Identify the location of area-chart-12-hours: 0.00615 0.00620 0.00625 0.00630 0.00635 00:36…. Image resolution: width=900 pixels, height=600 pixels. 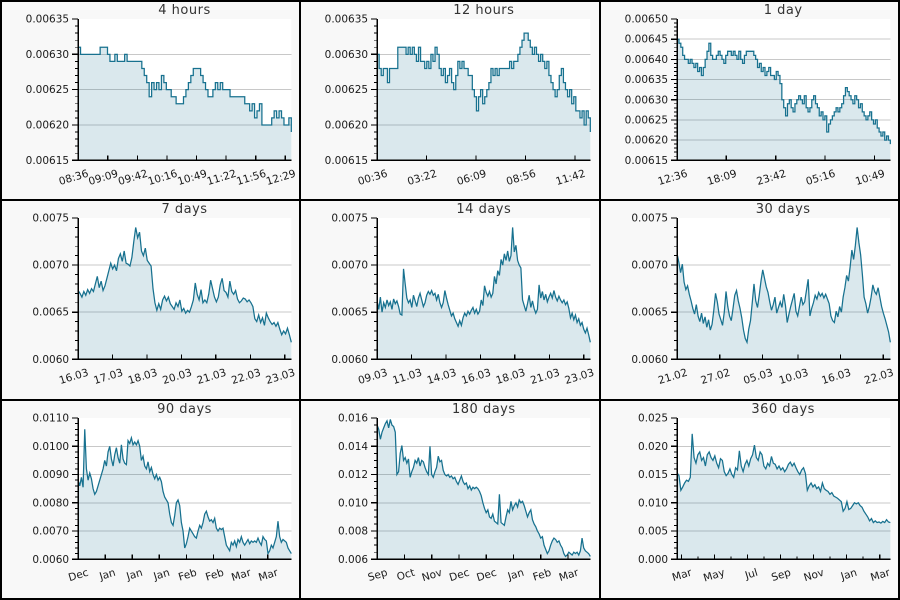
(458, 101).